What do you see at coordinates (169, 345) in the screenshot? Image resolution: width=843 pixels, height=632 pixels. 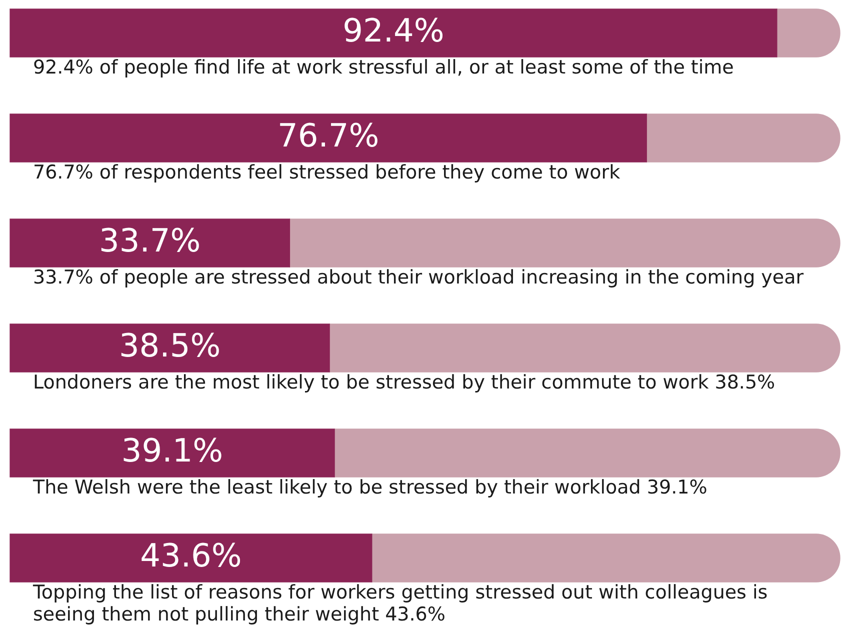 I see `data-label: 38.5%` at bounding box center [169, 345].